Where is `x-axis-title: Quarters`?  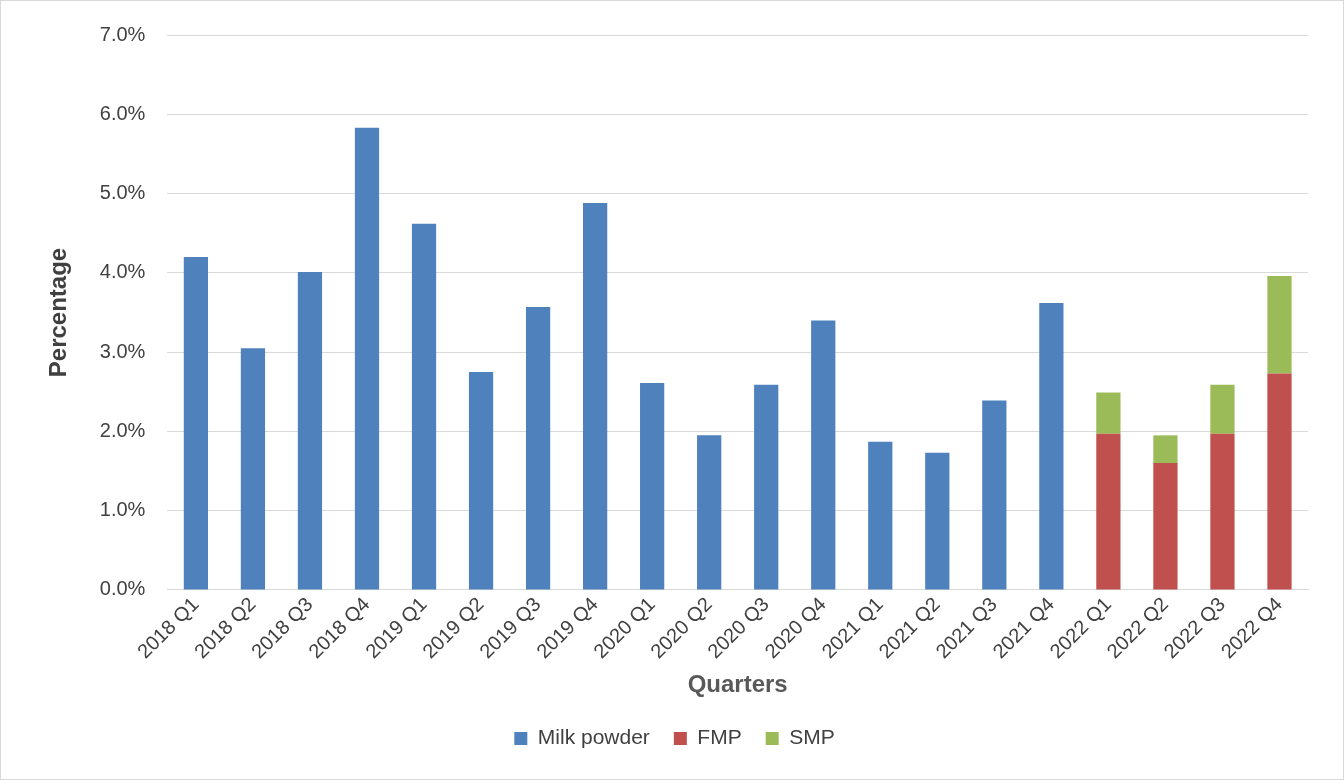 x-axis-title: Quarters is located at coordinates (737, 684).